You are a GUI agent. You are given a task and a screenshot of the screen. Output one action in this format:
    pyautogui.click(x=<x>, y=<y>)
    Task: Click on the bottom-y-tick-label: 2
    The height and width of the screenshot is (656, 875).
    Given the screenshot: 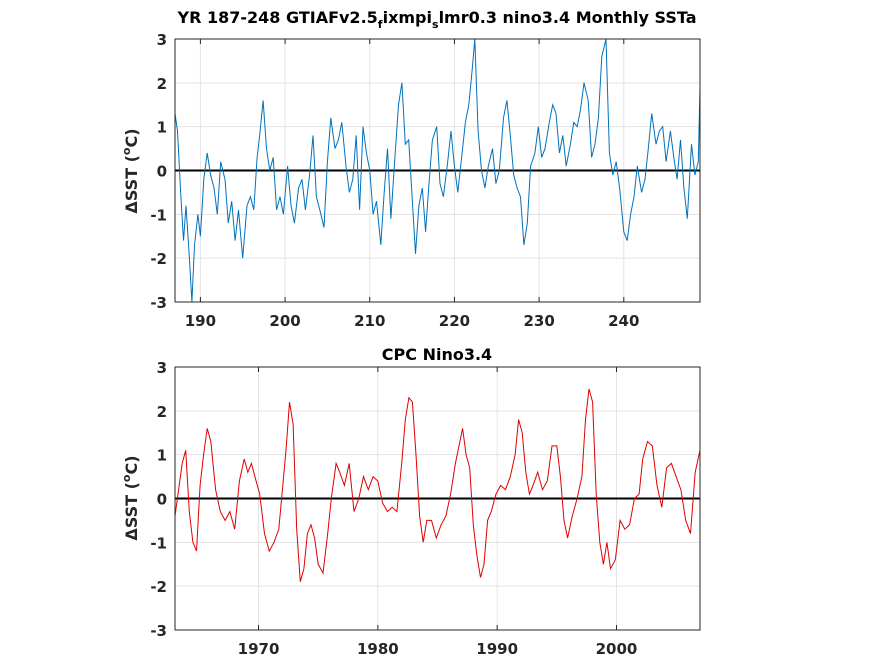 What is the action you would take?
    pyautogui.click(x=162, y=412)
    